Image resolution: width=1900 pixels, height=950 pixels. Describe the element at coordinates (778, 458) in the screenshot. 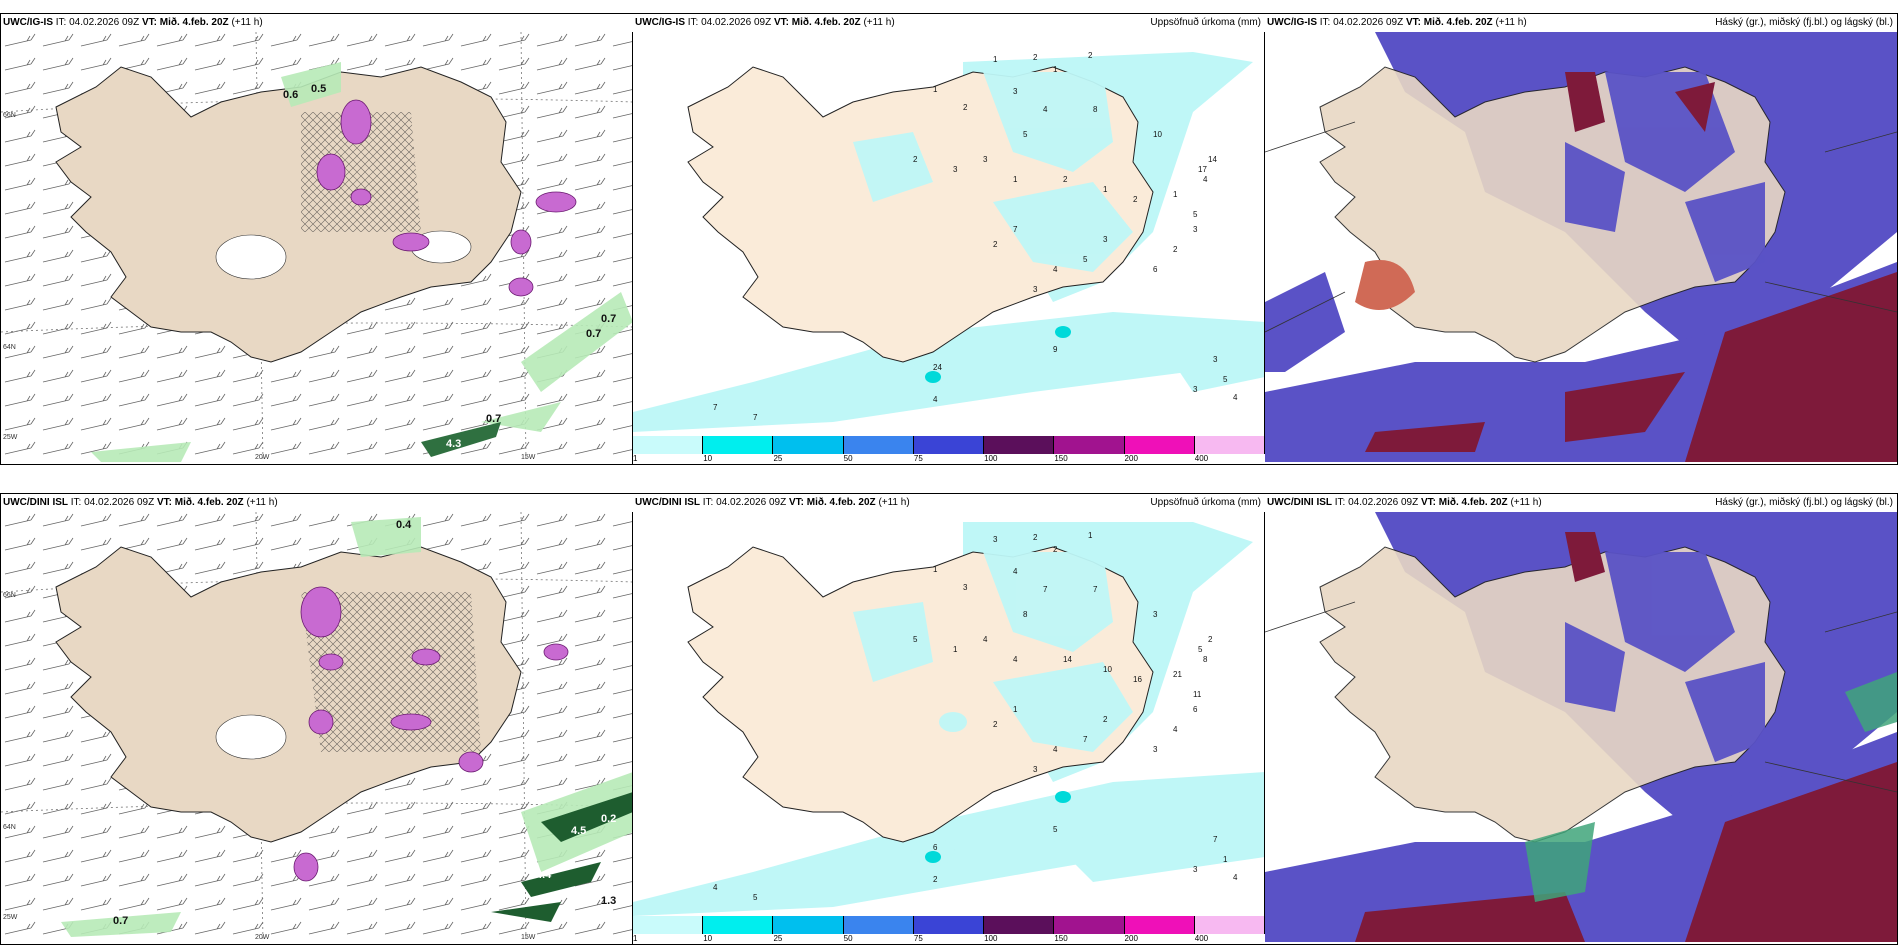

I see `colorbar-tick: 25` at that location.